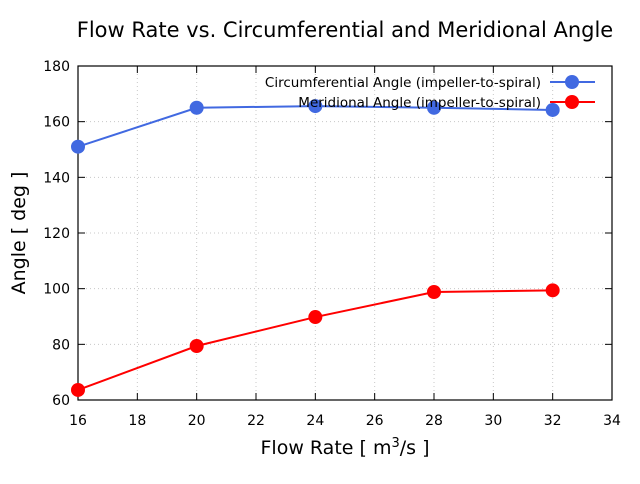 This screenshot has height=484, width=640. Describe the element at coordinates (78, 421) in the screenshot. I see `x-tick-label: 16` at that location.